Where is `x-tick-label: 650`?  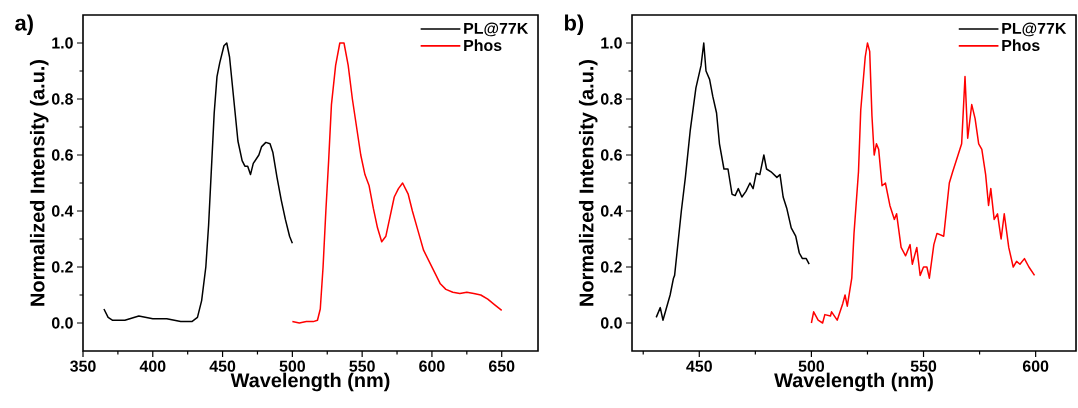 x-tick-label: 650 is located at coordinates (502, 366).